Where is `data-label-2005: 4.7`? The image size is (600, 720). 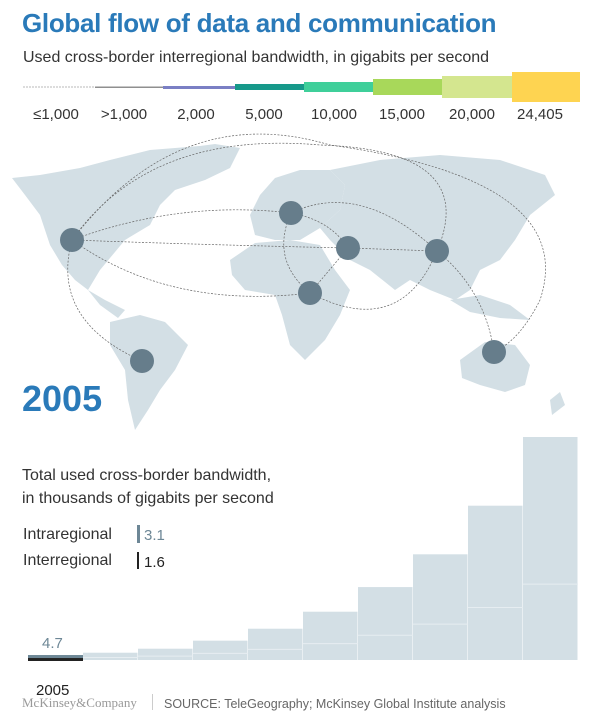
data-label-2005: 4.7 is located at coordinates (52, 643).